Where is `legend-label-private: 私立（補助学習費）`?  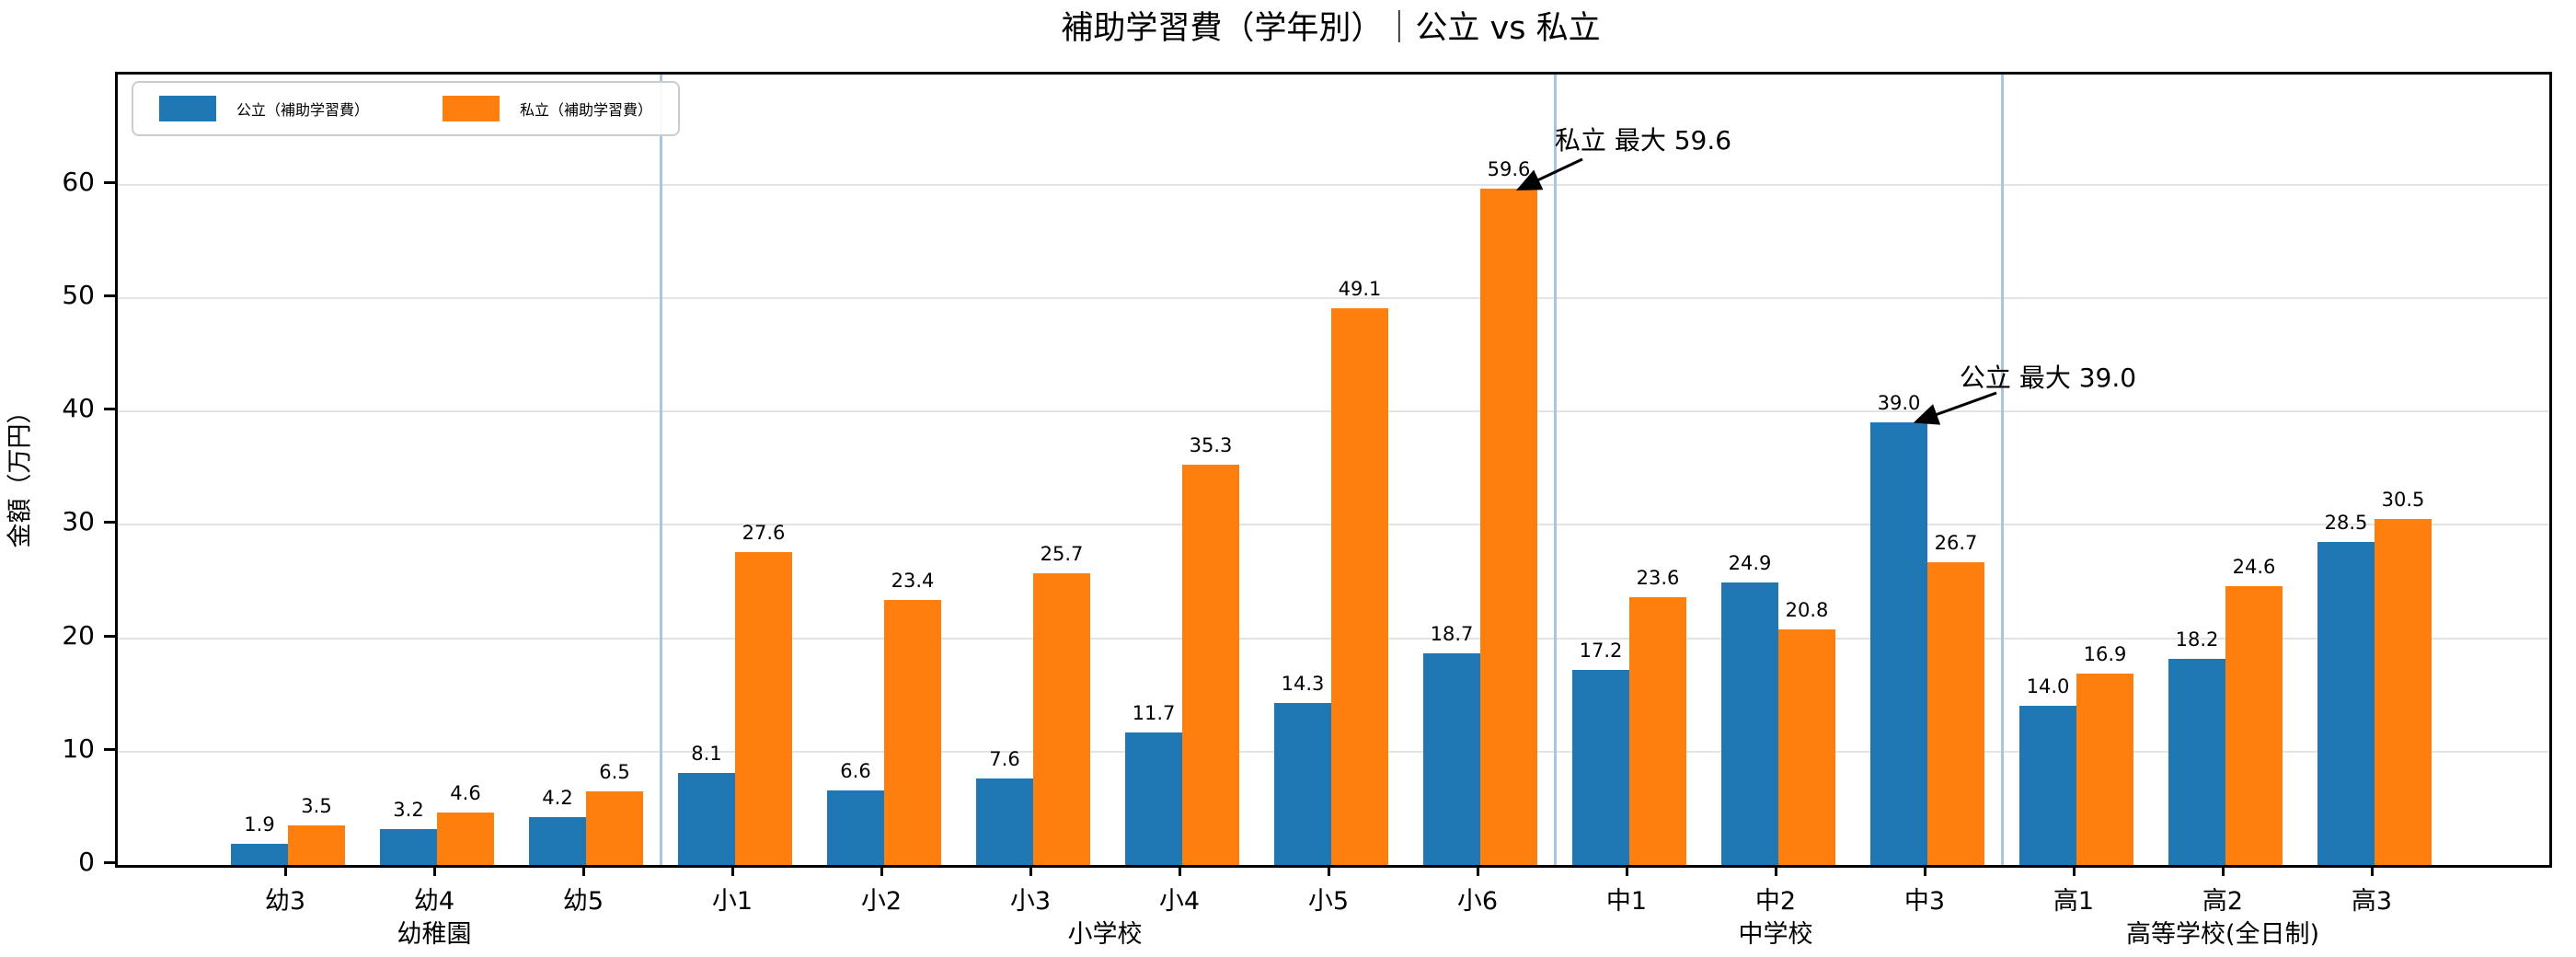 legend-label-private: 私立（補助学習費） is located at coordinates (586, 110).